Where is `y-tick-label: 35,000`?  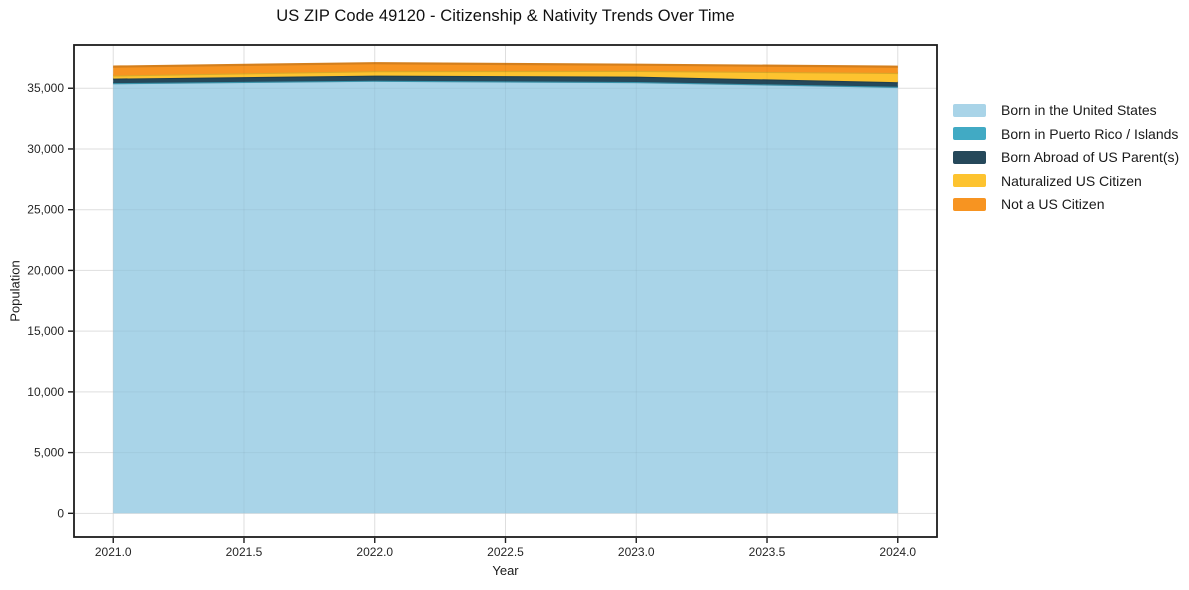
y-tick-label: 35,000 is located at coordinates (45, 88).